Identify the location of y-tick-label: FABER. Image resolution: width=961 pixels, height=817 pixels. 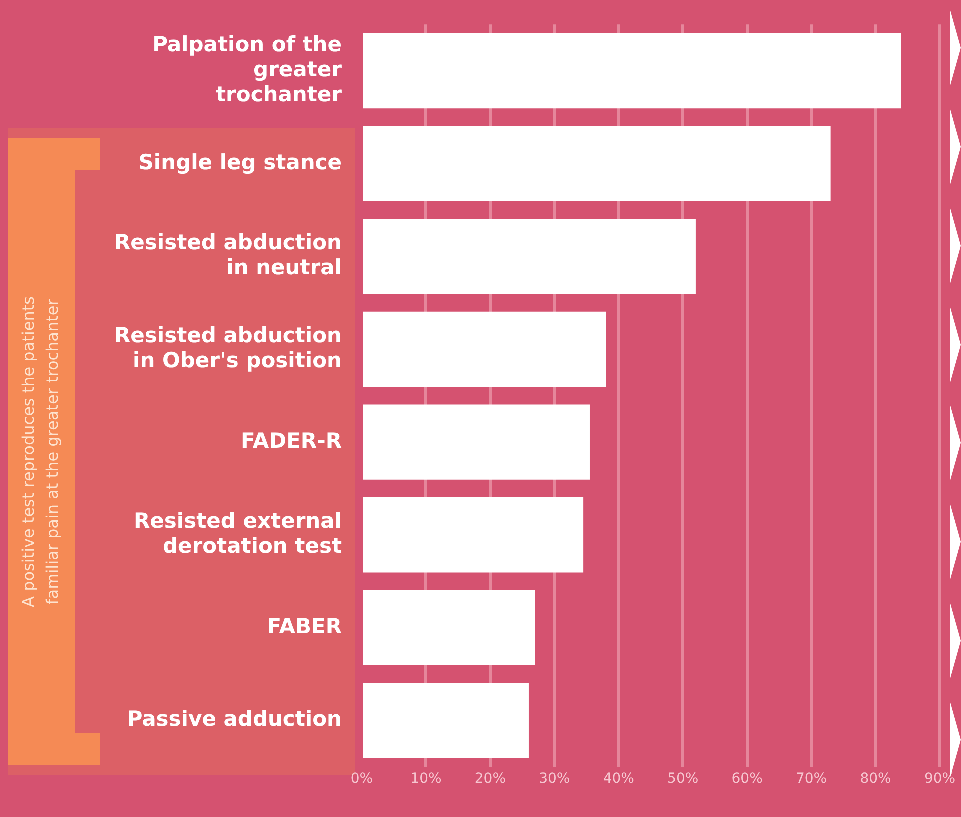
(304, 626).